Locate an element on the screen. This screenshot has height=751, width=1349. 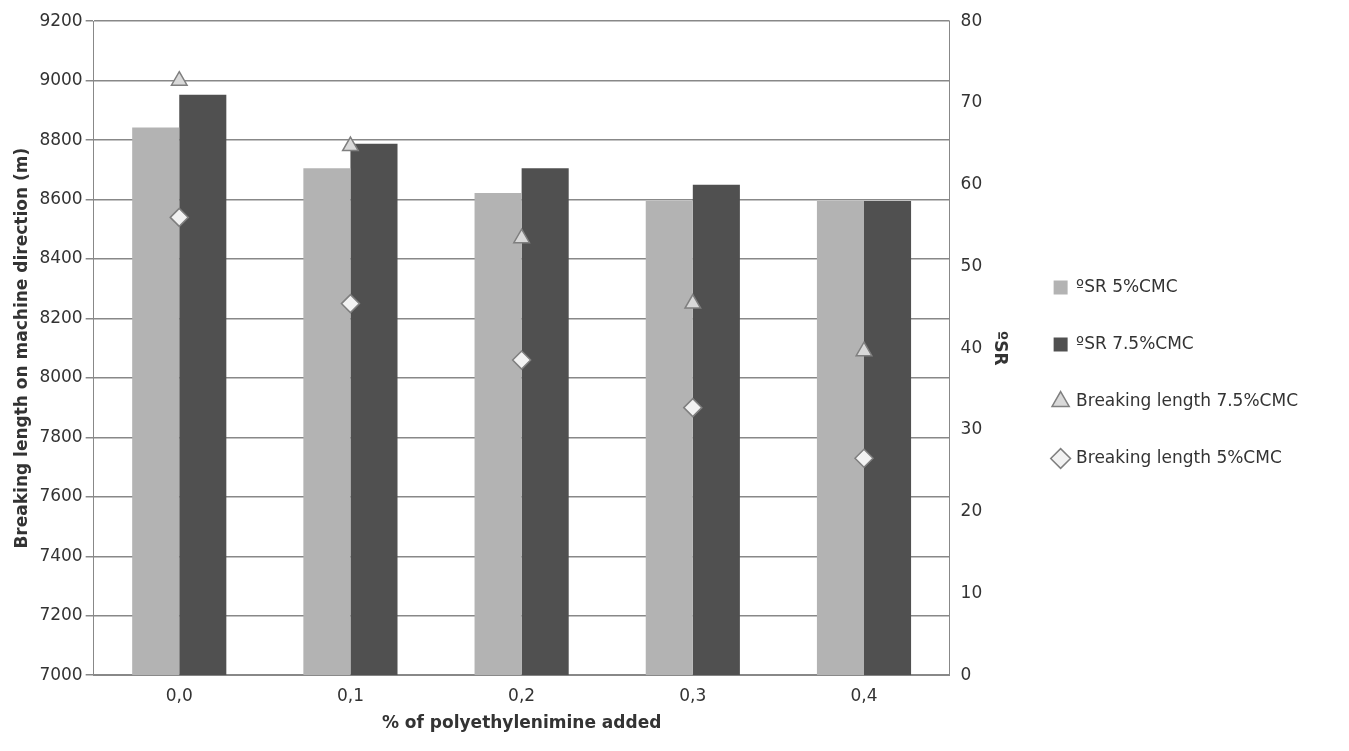
y2-tick-label: 0 is located at coordinates (966, 673).